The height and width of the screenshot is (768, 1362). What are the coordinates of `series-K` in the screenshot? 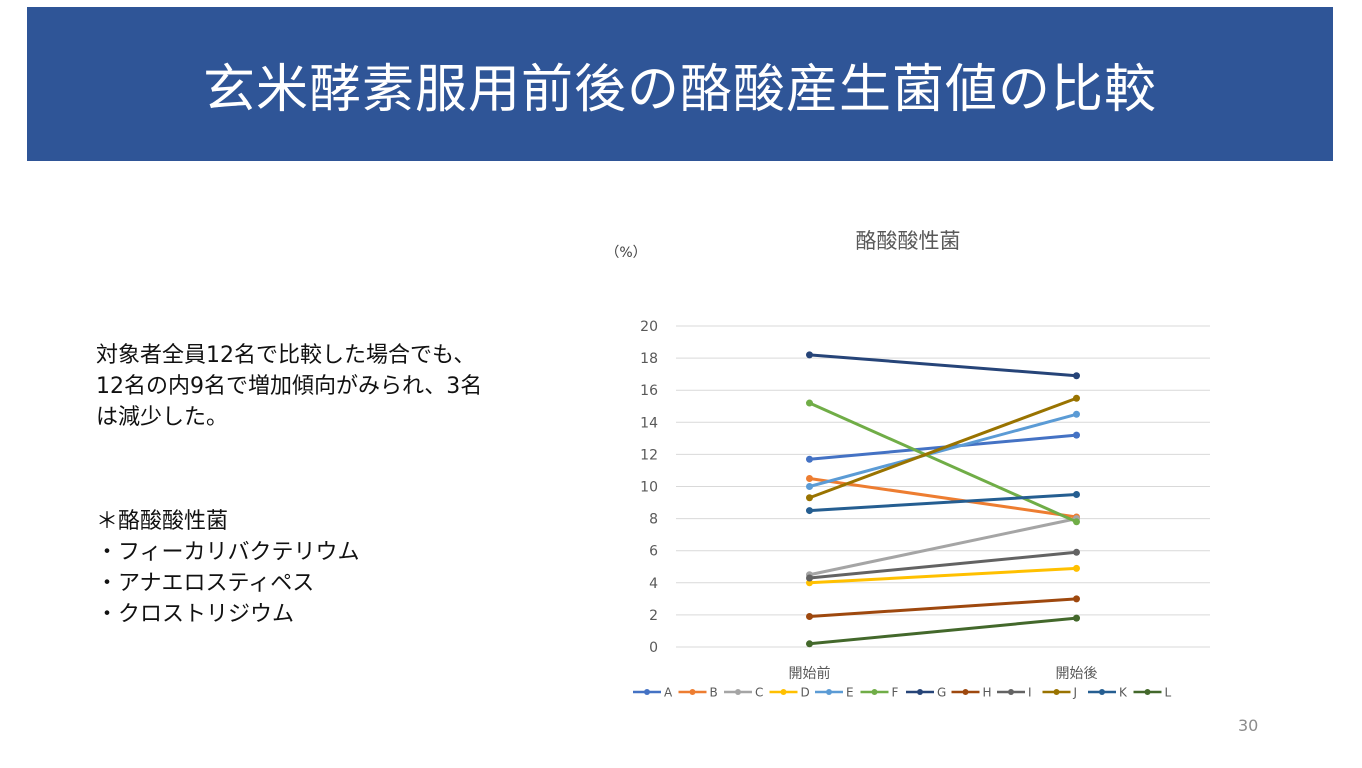 It's located at (943, 503).